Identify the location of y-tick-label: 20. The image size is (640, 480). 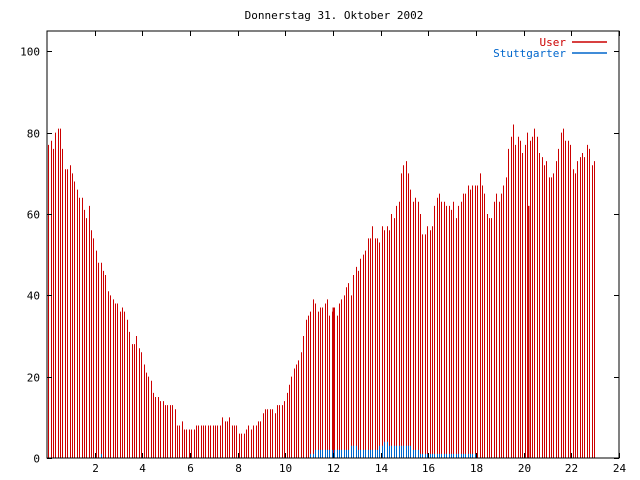
(33, 378).